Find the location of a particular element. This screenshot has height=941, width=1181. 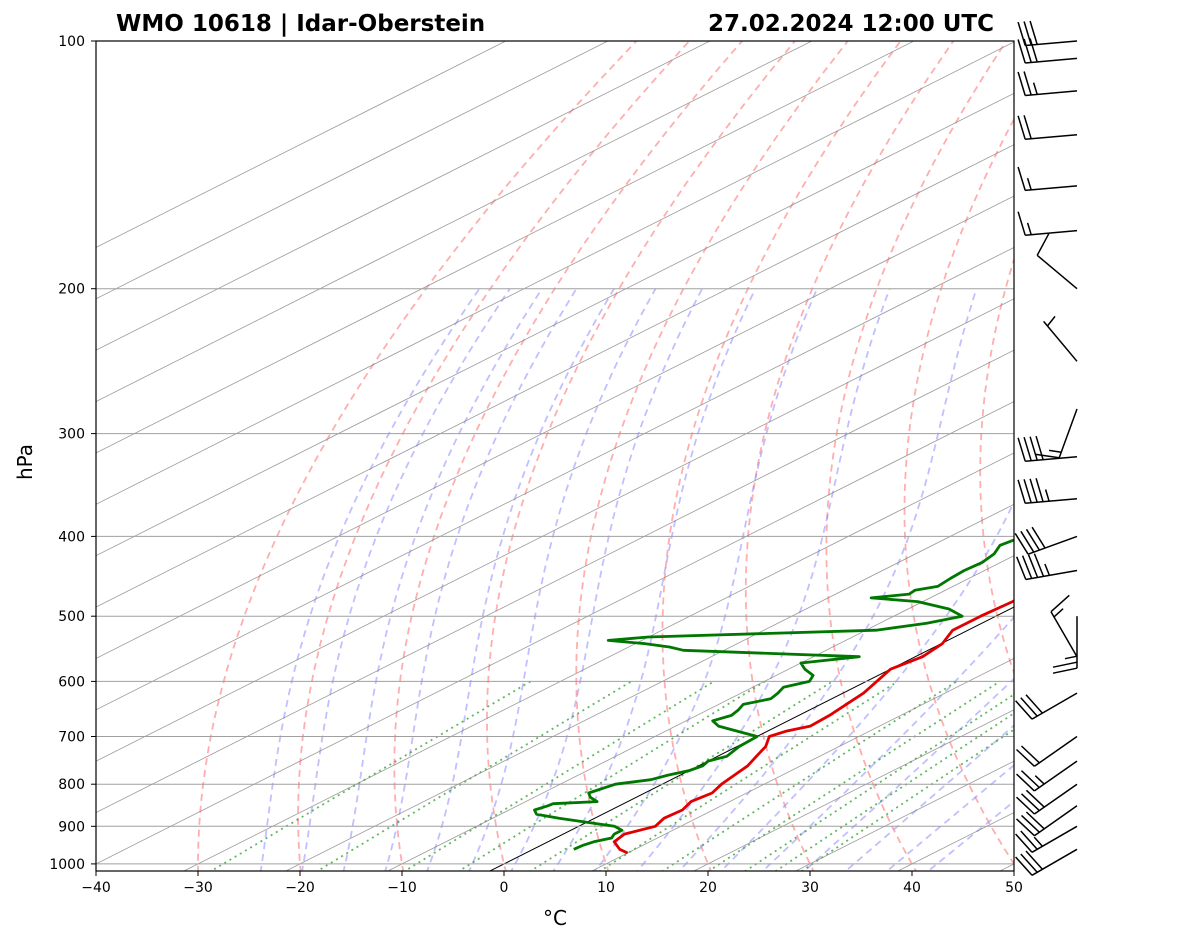

x-axis-label: °C is located at coordinates (555, 918).